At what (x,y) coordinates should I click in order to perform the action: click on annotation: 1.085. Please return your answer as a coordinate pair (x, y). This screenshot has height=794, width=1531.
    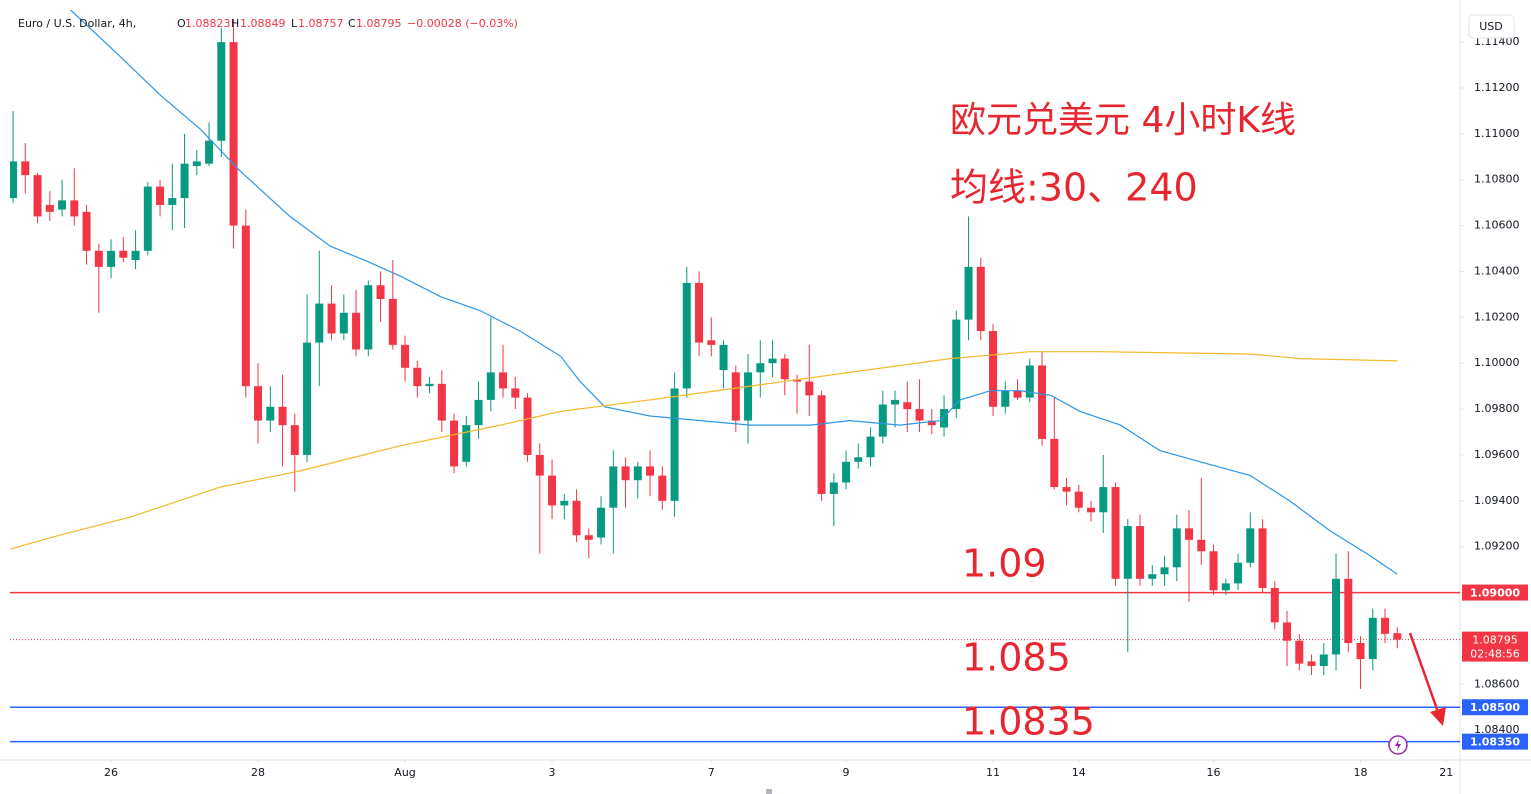
    Looking at the image, I should click on (1016, 658).